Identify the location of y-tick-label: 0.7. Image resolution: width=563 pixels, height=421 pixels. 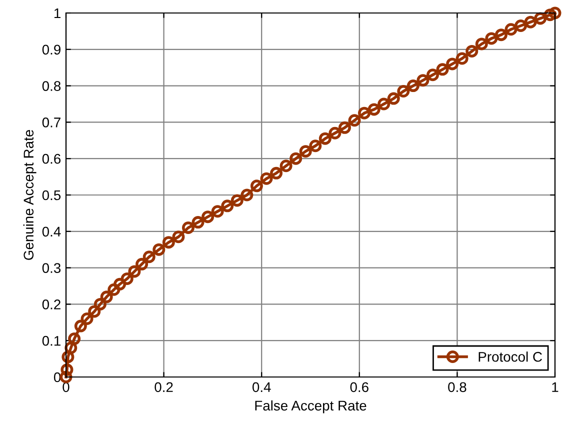
(51, 123).